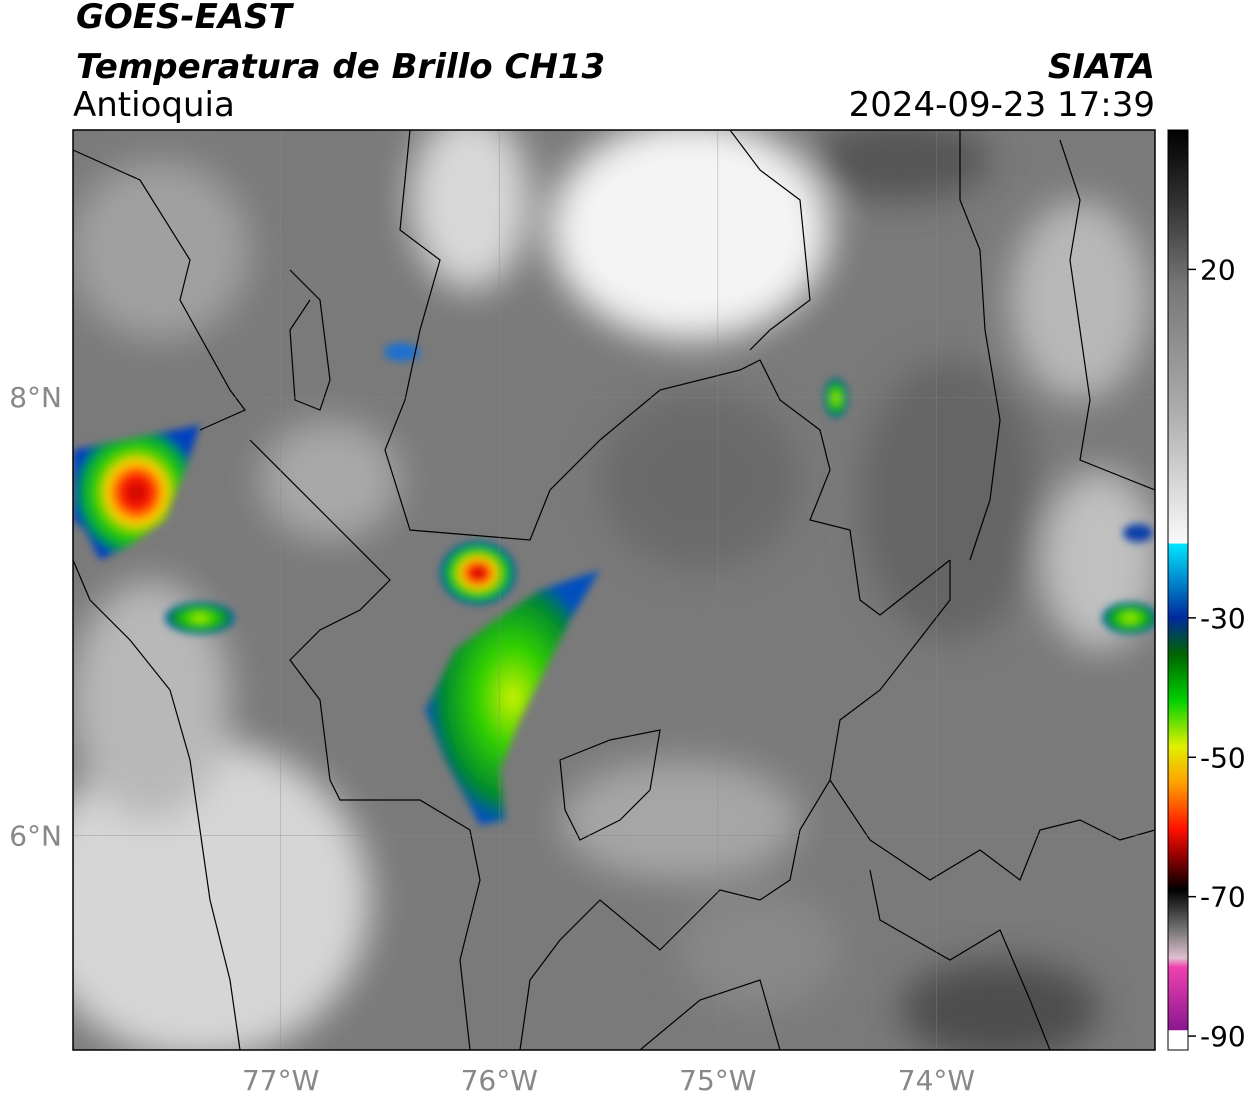 The image size is (1252, 1099). I want to click on x-tick-label: 76°W, so click(499, 1080).